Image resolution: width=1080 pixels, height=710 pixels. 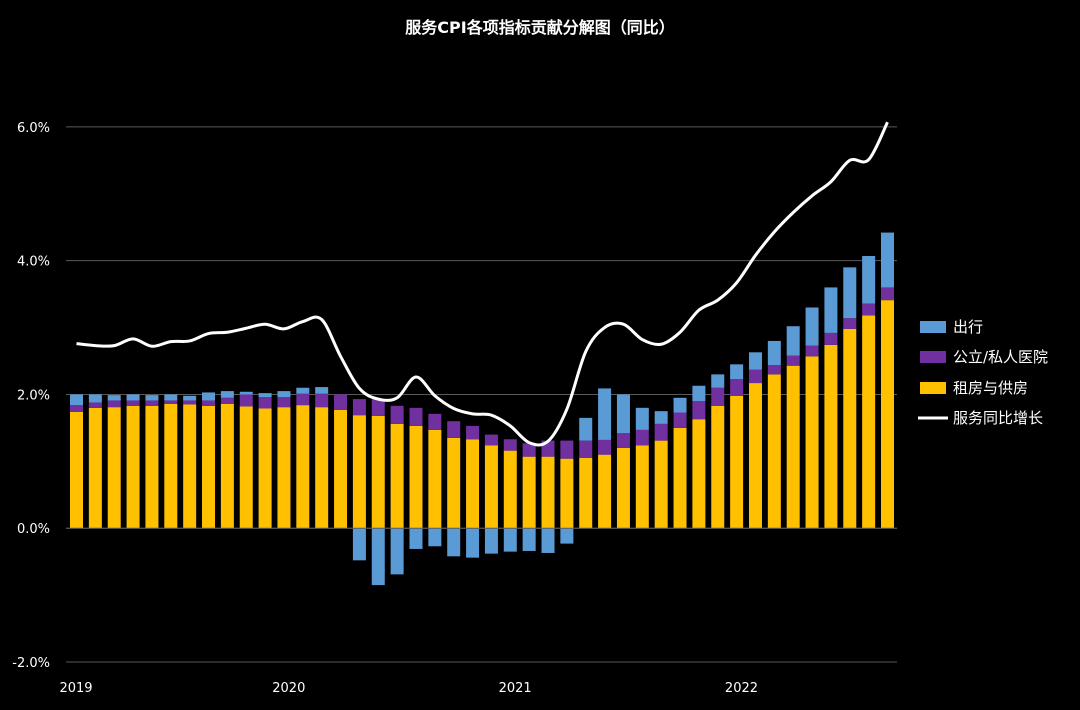 What do you see at coordinates (288, 688) in the screenshot?
I see `x-tick-label: 2020` at bounding box center [288, 688].